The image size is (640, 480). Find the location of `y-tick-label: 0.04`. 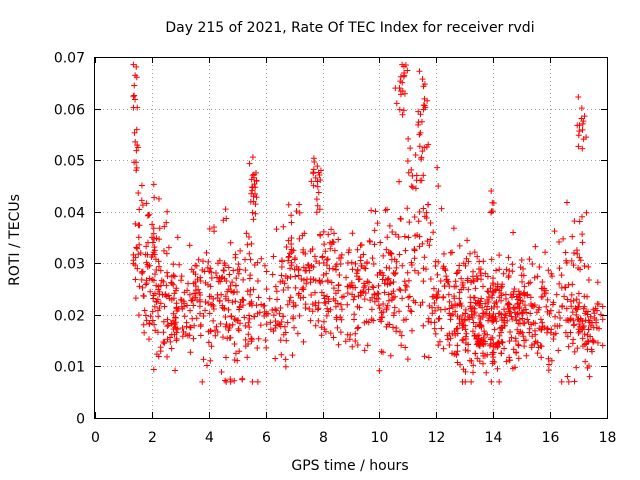

y-tick-label: 0.04 is located at coordinates (69, 214).